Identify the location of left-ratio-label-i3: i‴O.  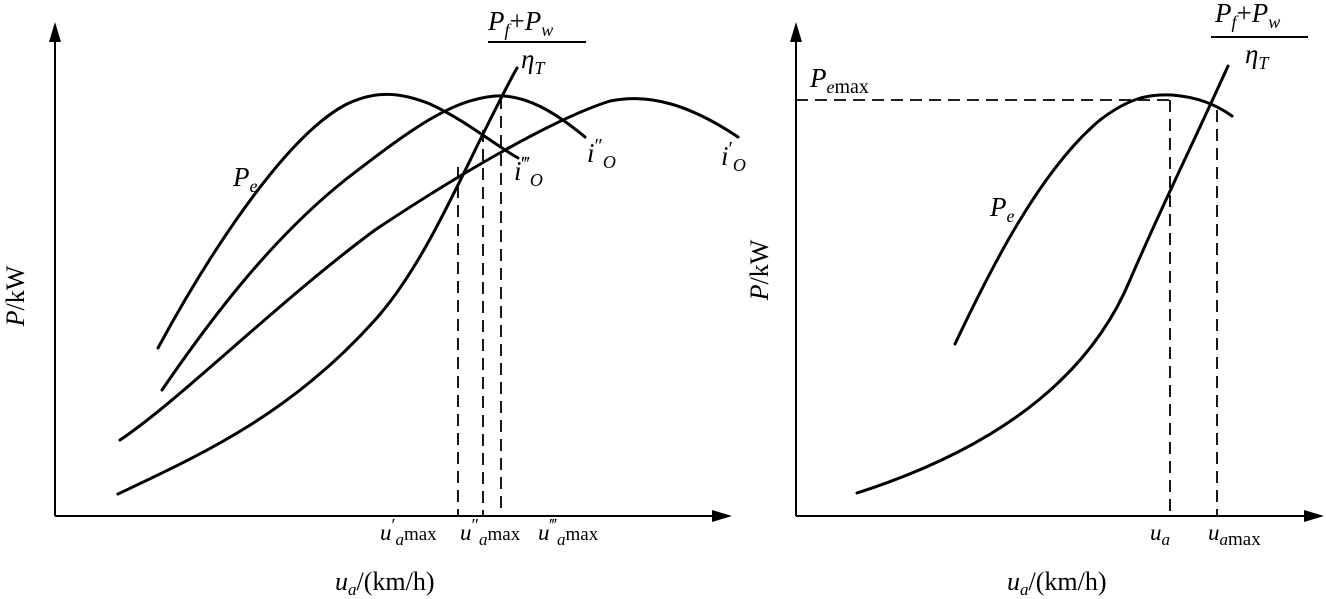
(528, 171).